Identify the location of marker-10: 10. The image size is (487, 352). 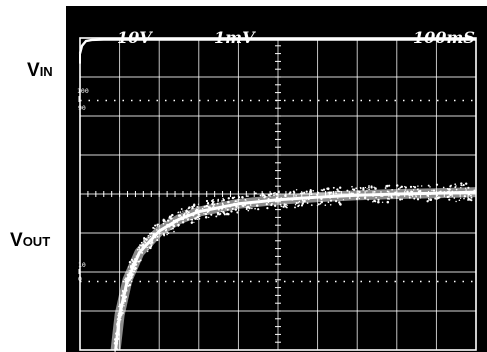
(82, 265).